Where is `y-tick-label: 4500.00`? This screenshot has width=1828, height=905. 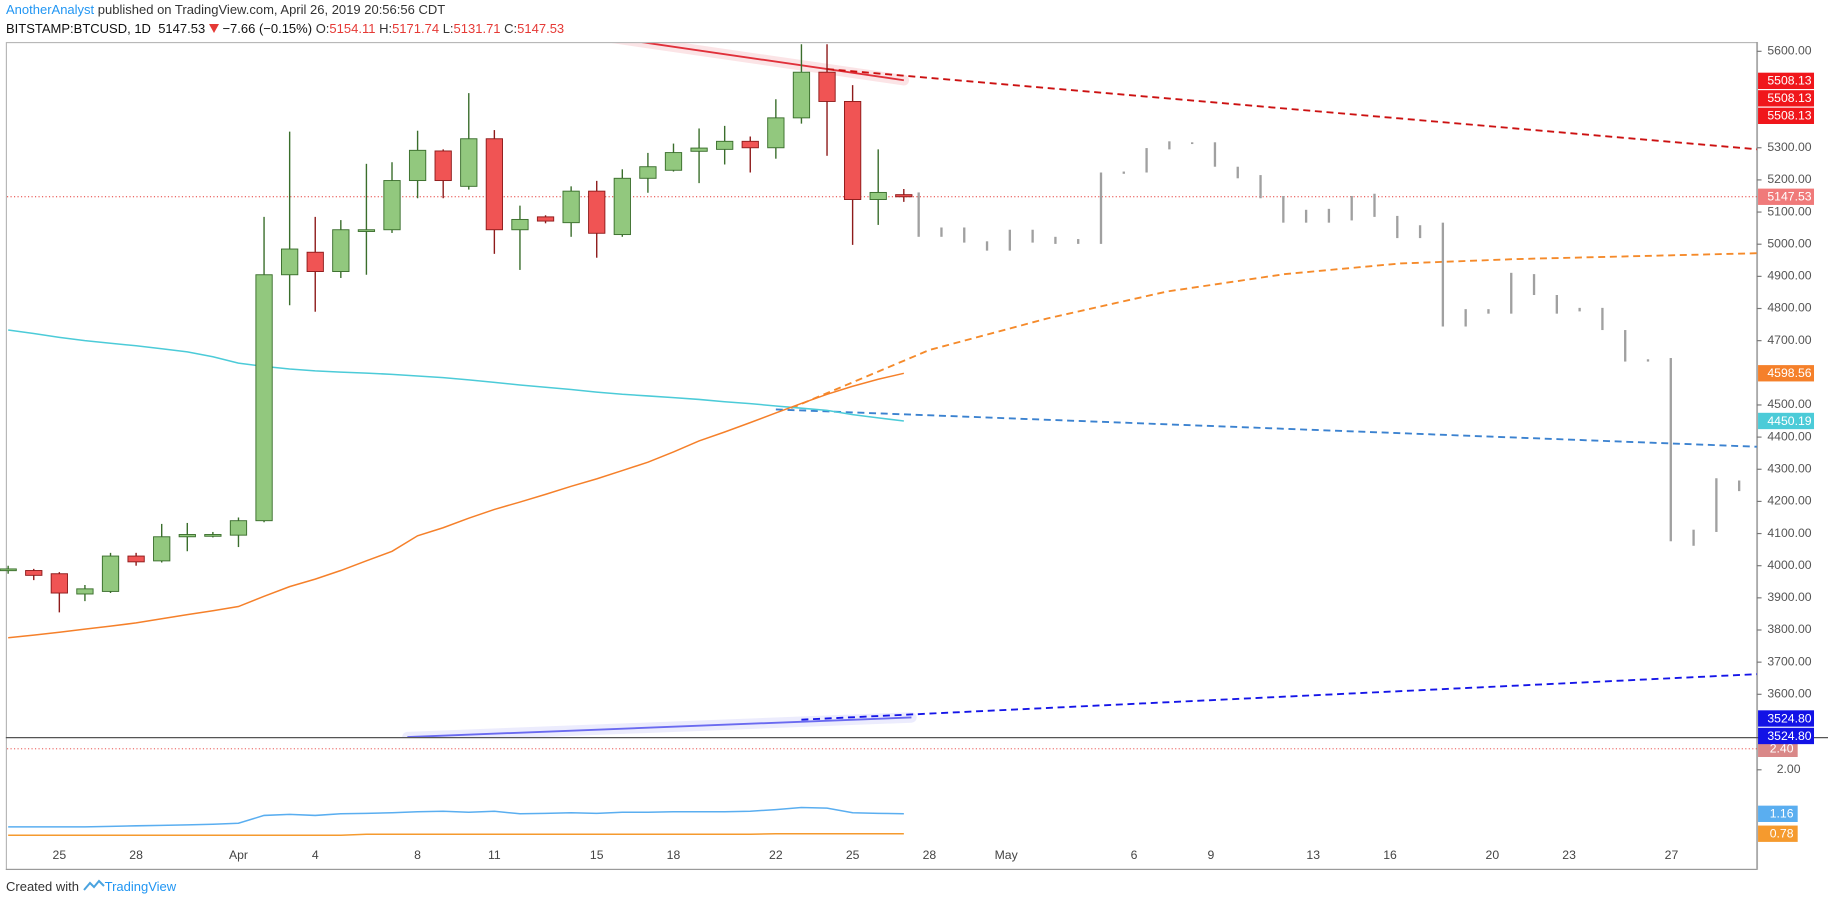 y-tick-label: 4500.00 is located at coordinates (1789, 404).